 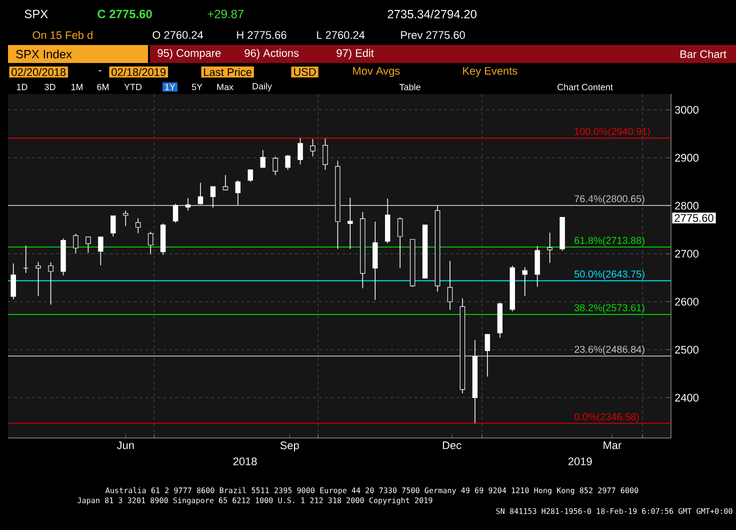 I want to click on chart-title: SPX Index, so click(x=44, y=54).